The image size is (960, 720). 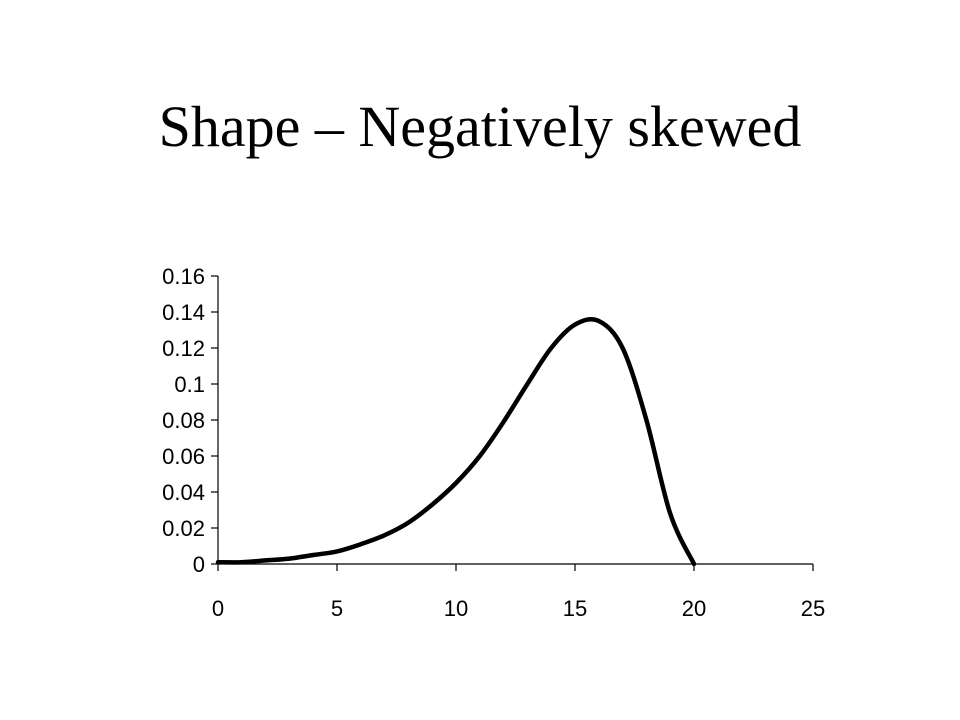 I want to click on y-tick-label: 0.06, so click(x=183, y=456).